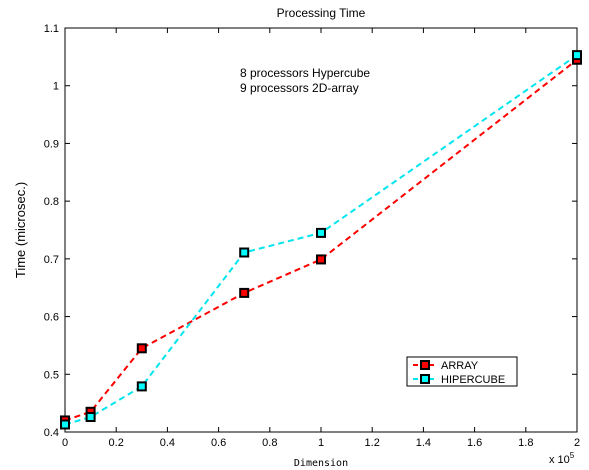 The width and height of the screenshot is (589, 470). Describe the element at coordinates (56, 87) in the screenshot. I see `y-tick-label: 1` at that location.